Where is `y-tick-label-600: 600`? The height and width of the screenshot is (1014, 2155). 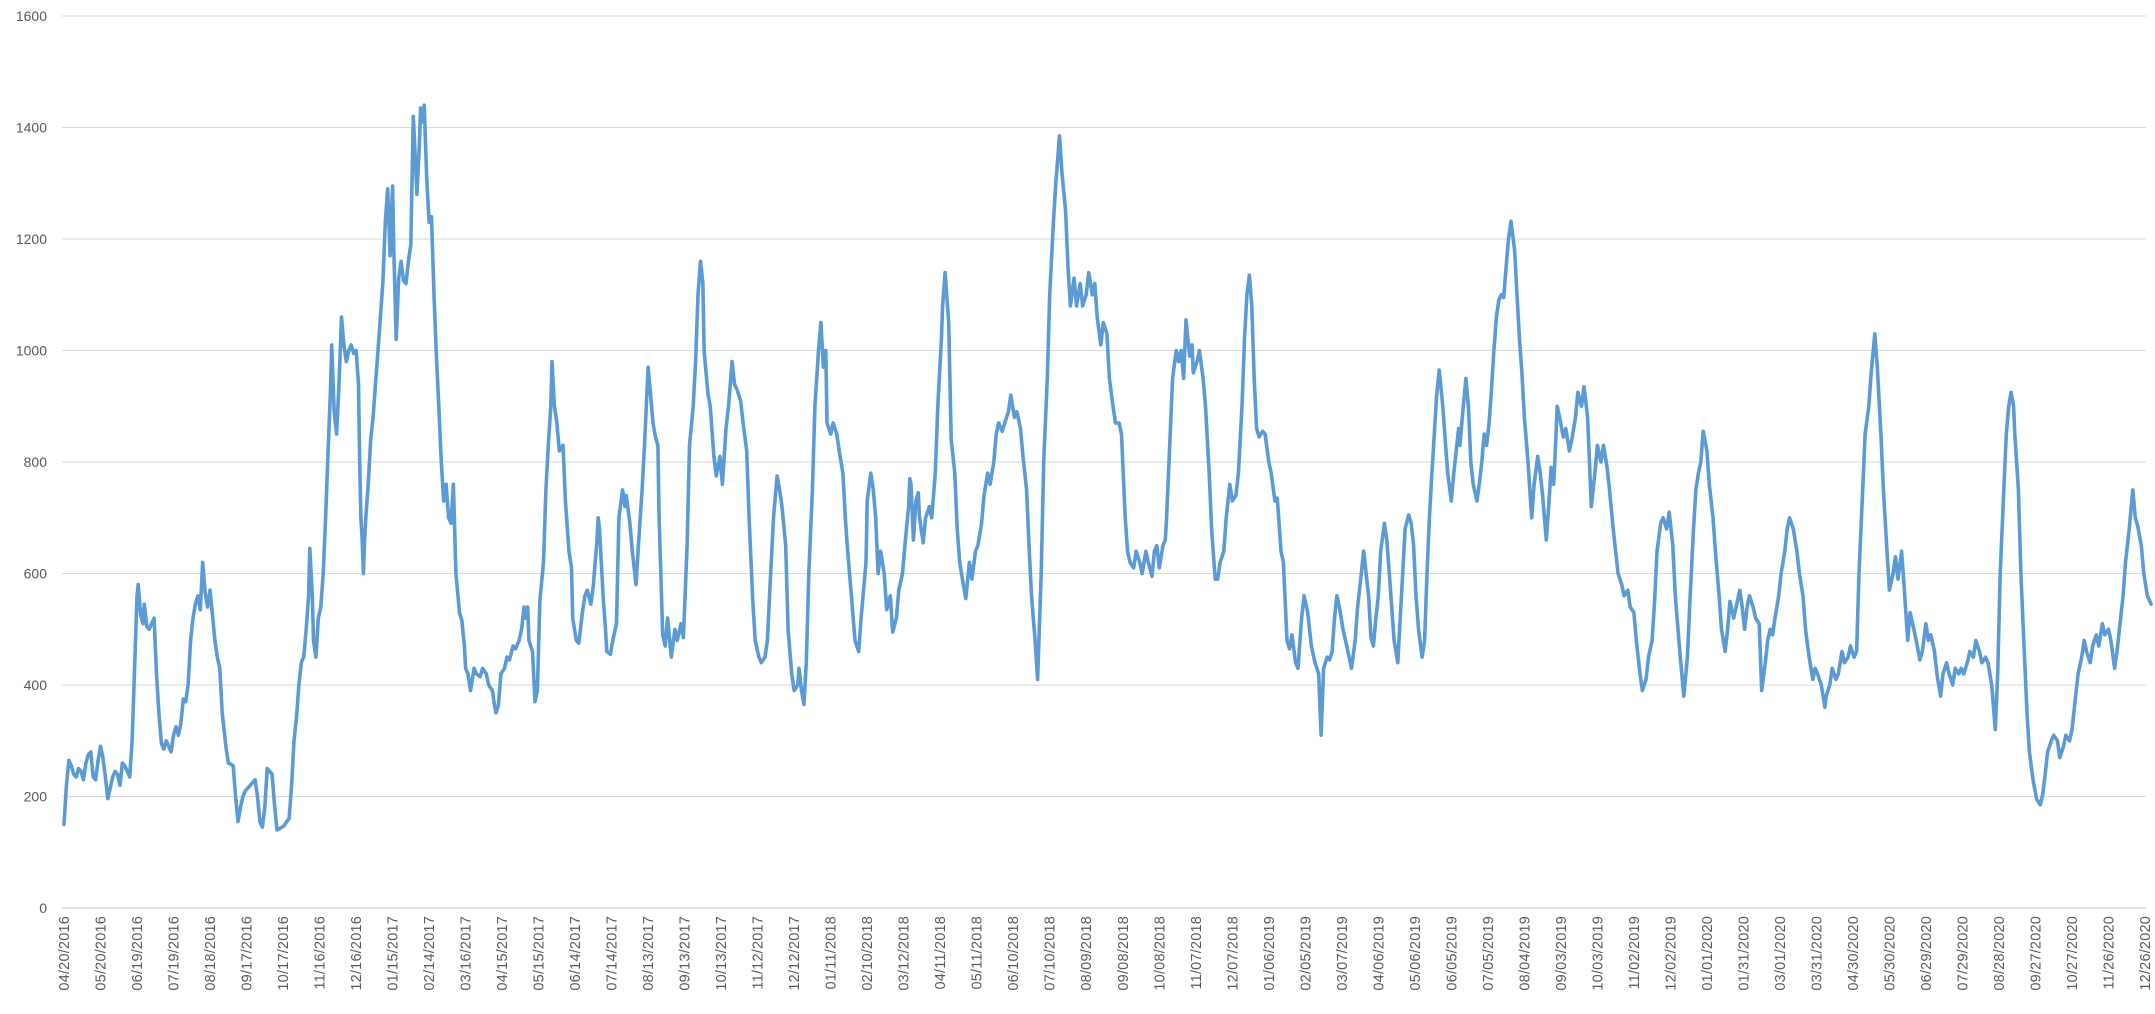
y-tick-label-600: 600 is located at coordinates (36, 574).